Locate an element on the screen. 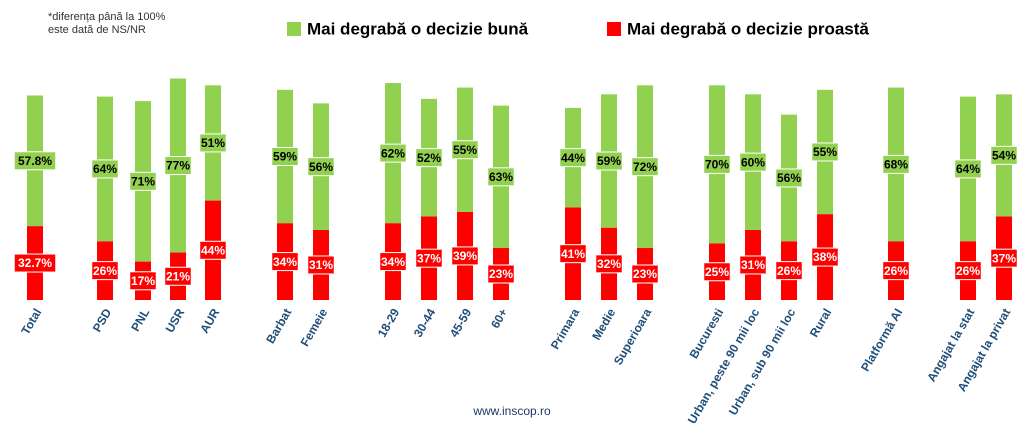  value-label: 72% is located at coordinates (645, 167).